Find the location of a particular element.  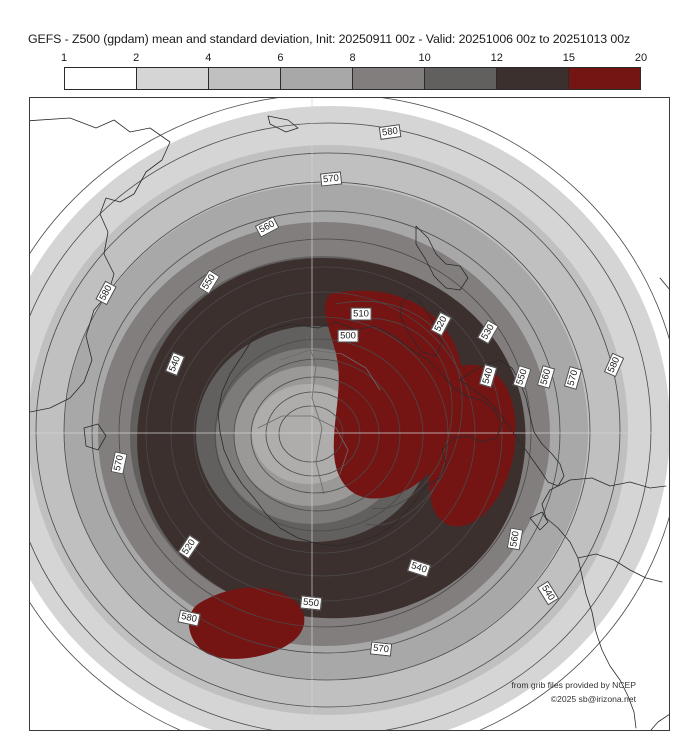

contour-label-550: 550 is located at coordinates (311, 603).